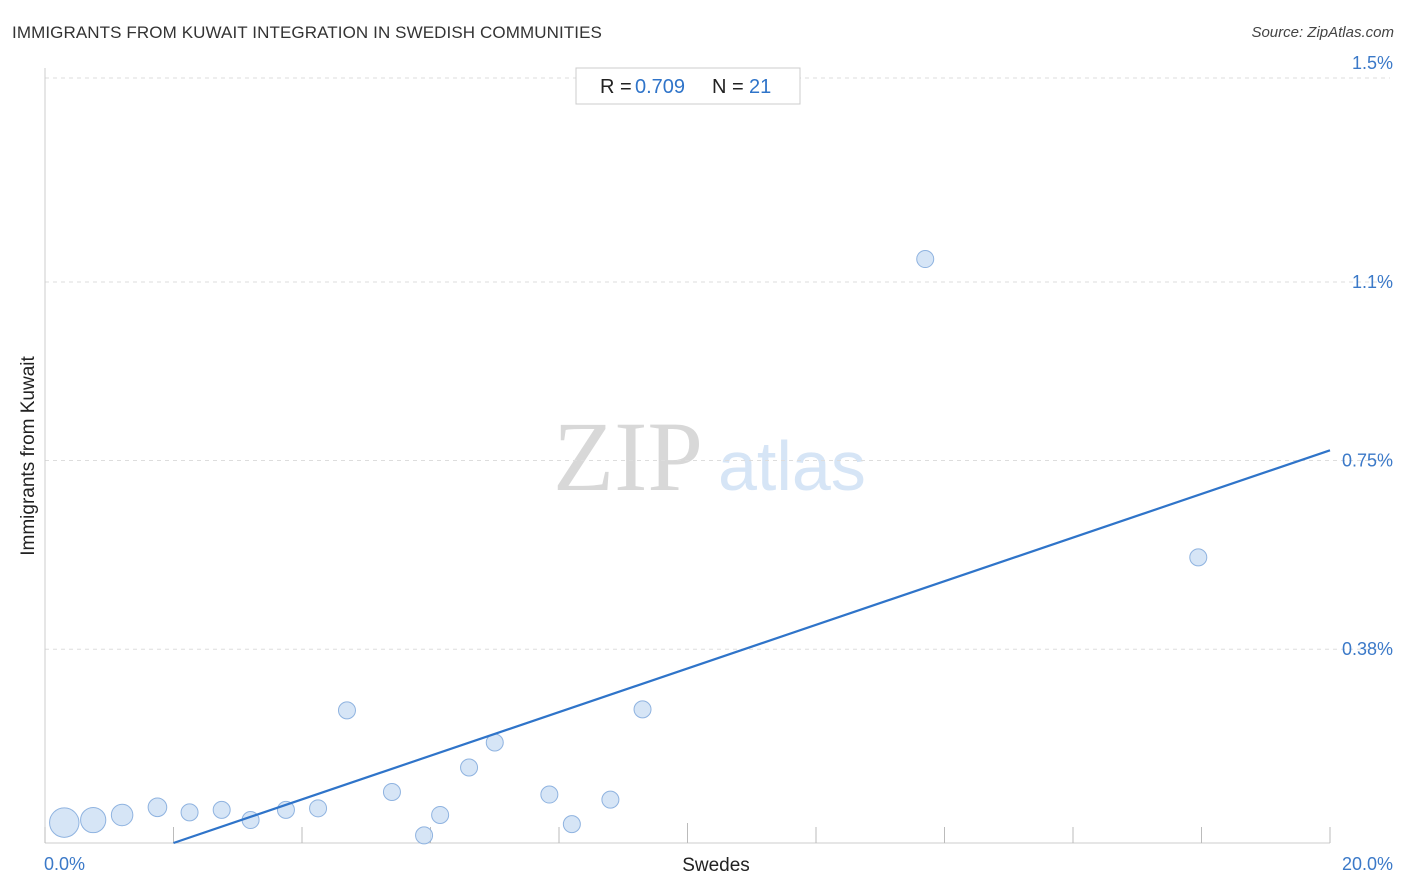  I want to click on y-tick-label: 0.38%, so click(1367, 649).